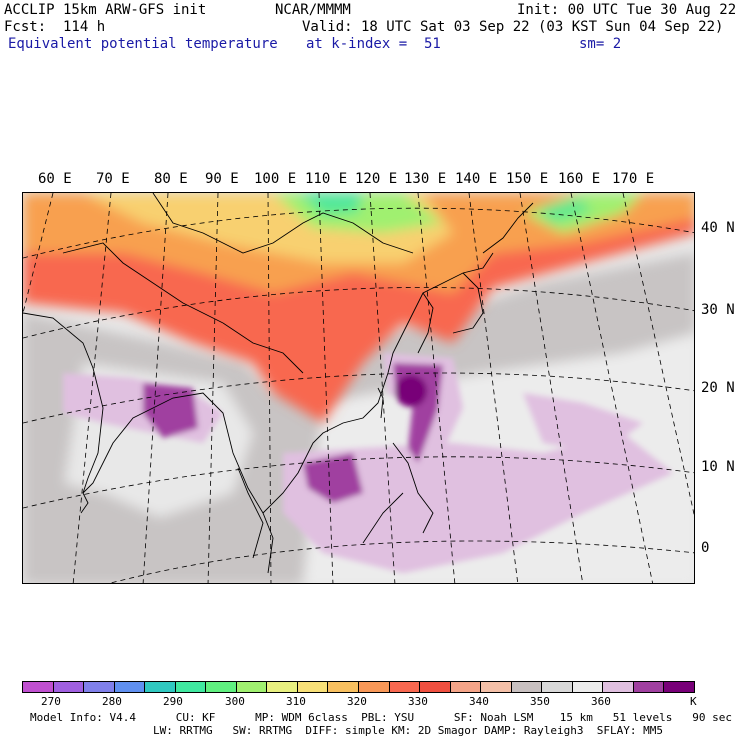  I want to click on lon-label: 140 E, so click(476, 179).